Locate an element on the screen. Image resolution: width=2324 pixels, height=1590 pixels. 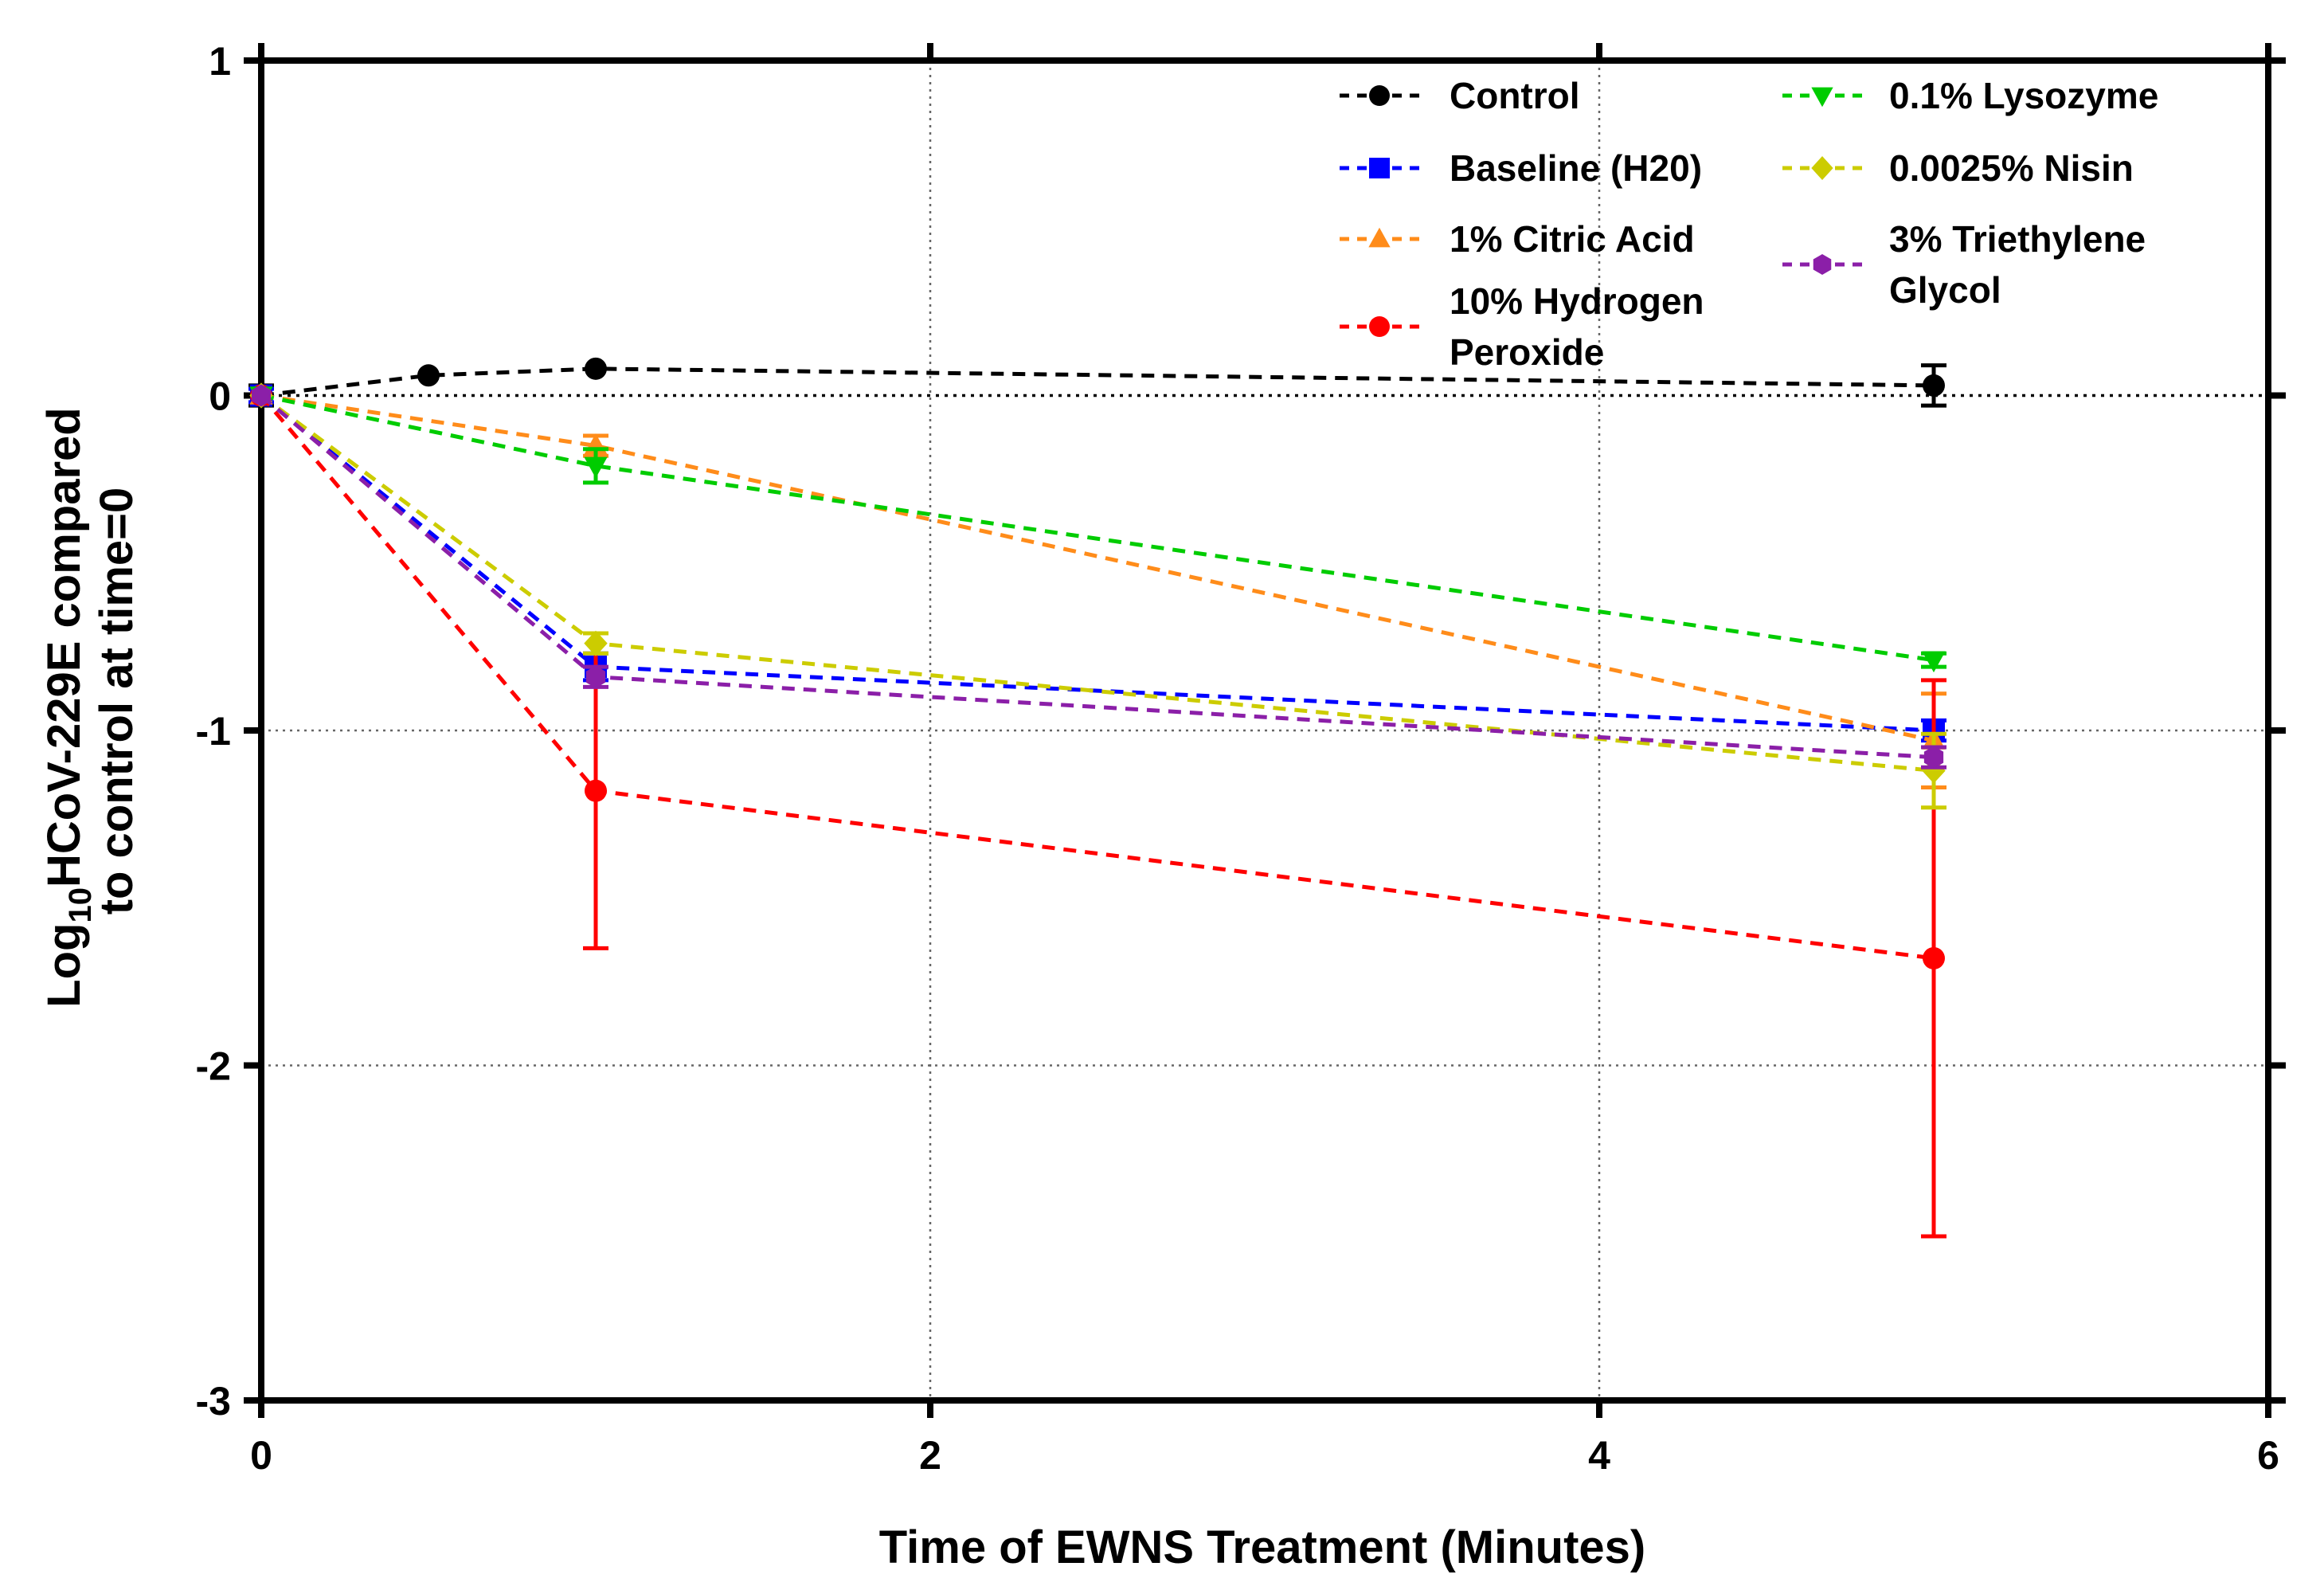
legend-label-line: 1% Citric Acid is located at coordinates (1572, 239).